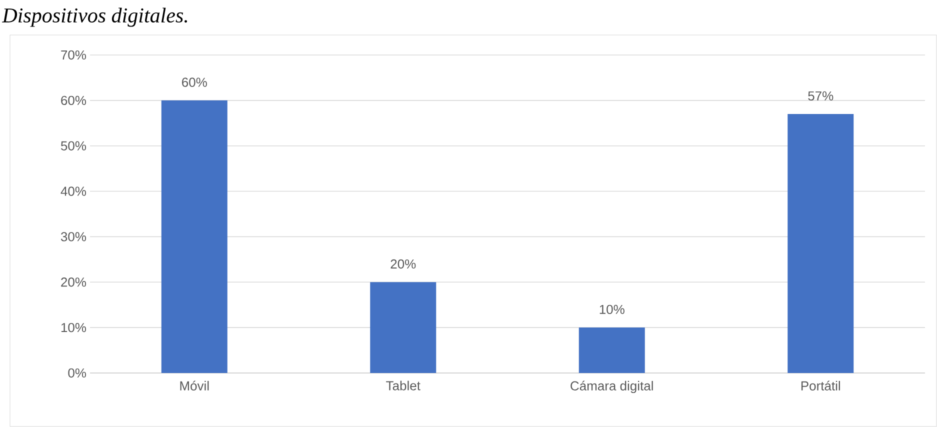  Describe the element at coordinates (95, 17) in the screenshot. I see `chart-title: Dispositivos digitales.` at that location.